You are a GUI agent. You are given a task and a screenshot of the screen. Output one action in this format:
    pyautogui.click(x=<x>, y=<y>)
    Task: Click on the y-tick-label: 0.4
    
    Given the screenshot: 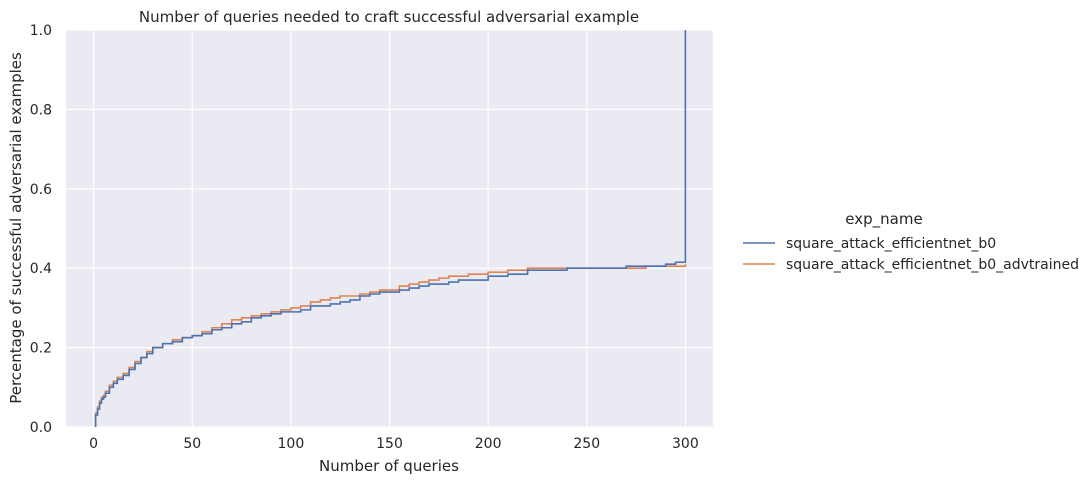 What is the action you would take?
    pyautogui.click(x=41, y=269)
    